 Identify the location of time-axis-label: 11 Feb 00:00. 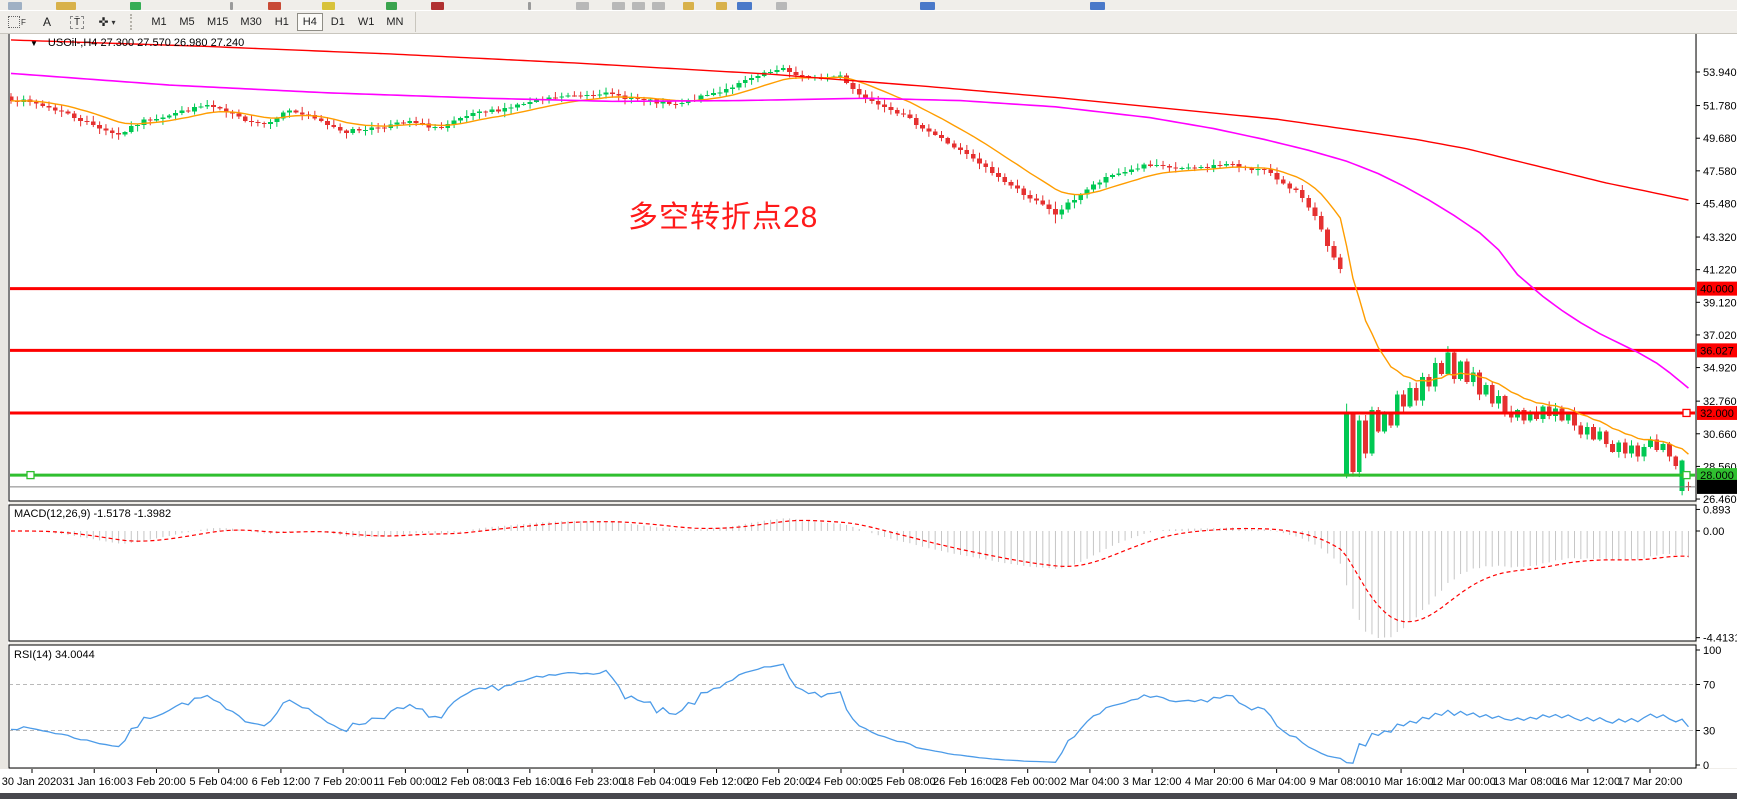
(405, 782).